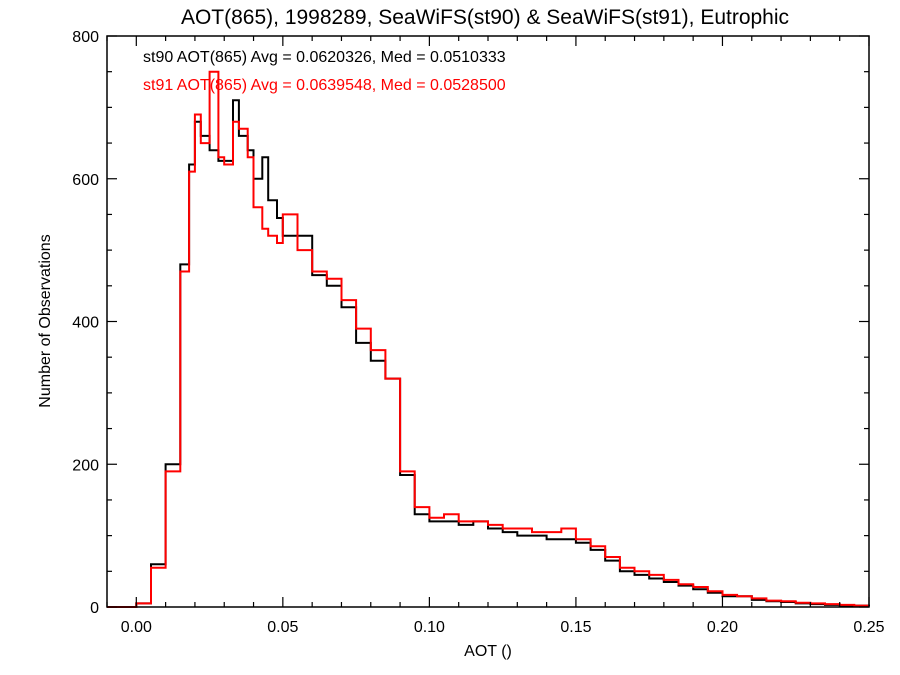 This screenshot has height=675, width=900. What do you see at coordinates (45, 320) in the screenshot?
I see `y-axis-label: Number of Observations` at bounding box center [45, 320].